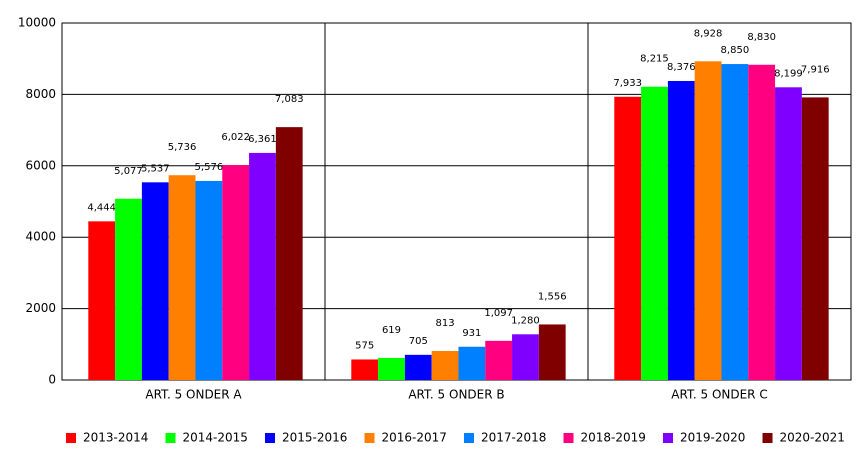 The height and width of the screenshot is (449, 859). I want to click on legend-label: 2018-2019, so click(613, 438).